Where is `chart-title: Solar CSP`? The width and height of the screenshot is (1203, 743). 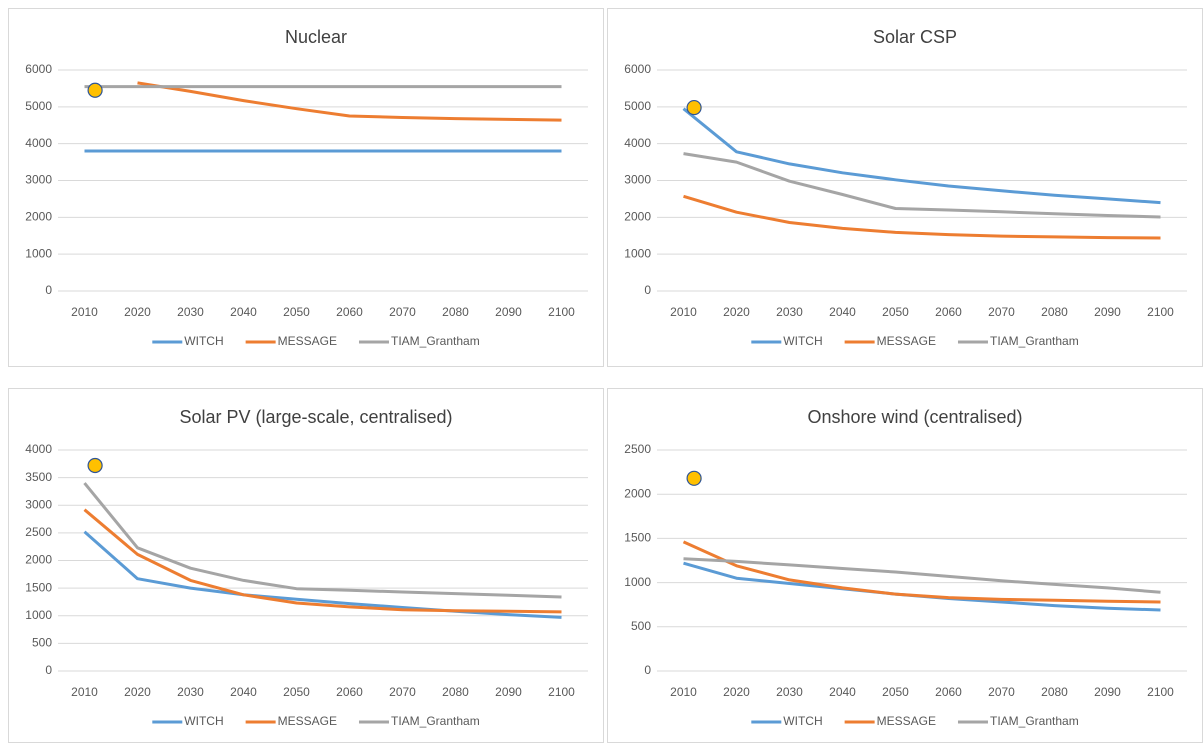
chart-title: Solar CSP is located at coordinates (915, 37).